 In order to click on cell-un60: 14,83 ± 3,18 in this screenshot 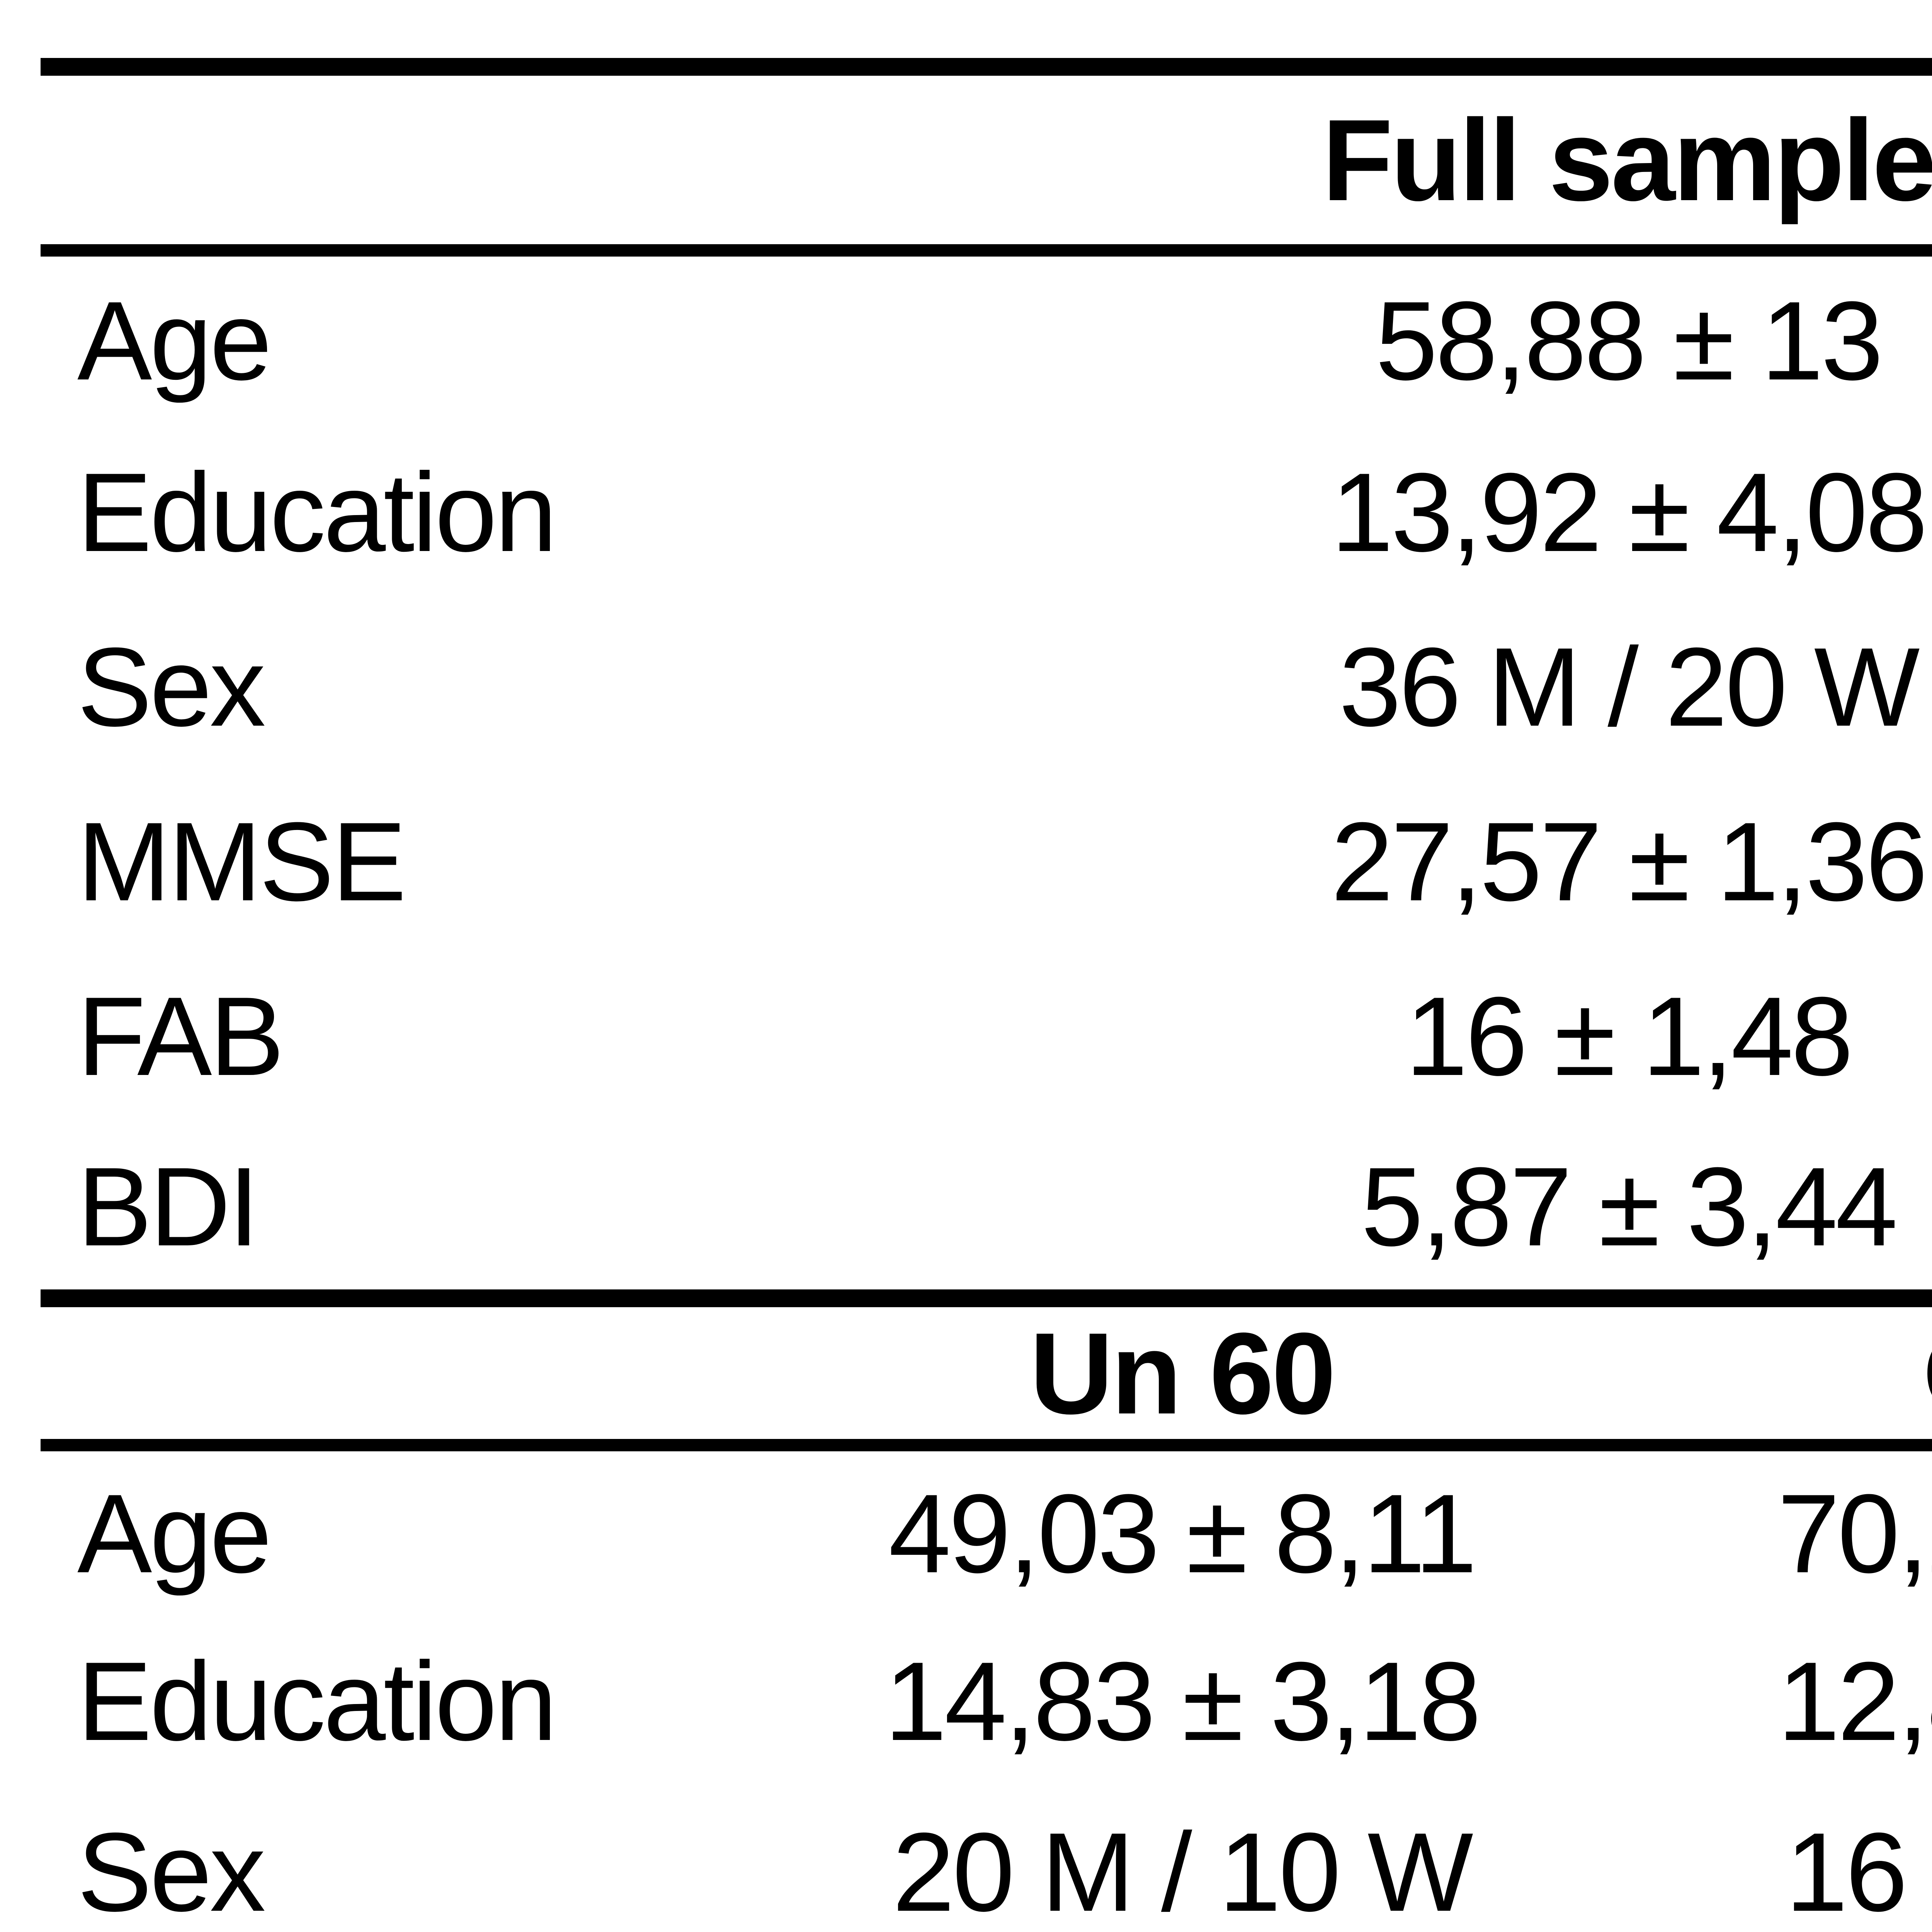, I will do `click(1183, 1701)`.